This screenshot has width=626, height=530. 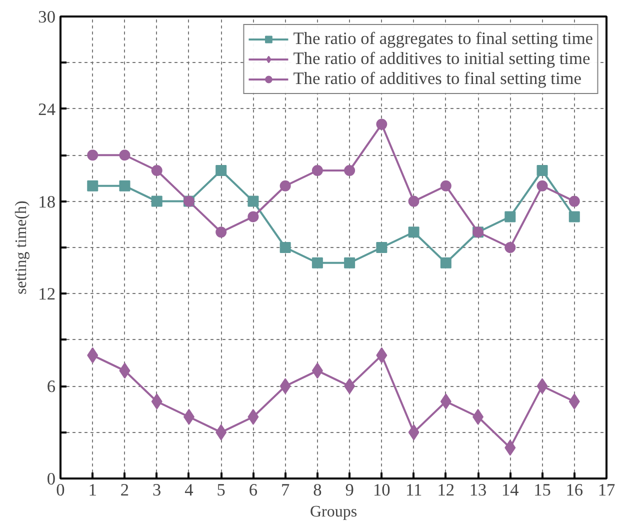 I want to click on x-tick-label: 6, so click(x=253, y=490).